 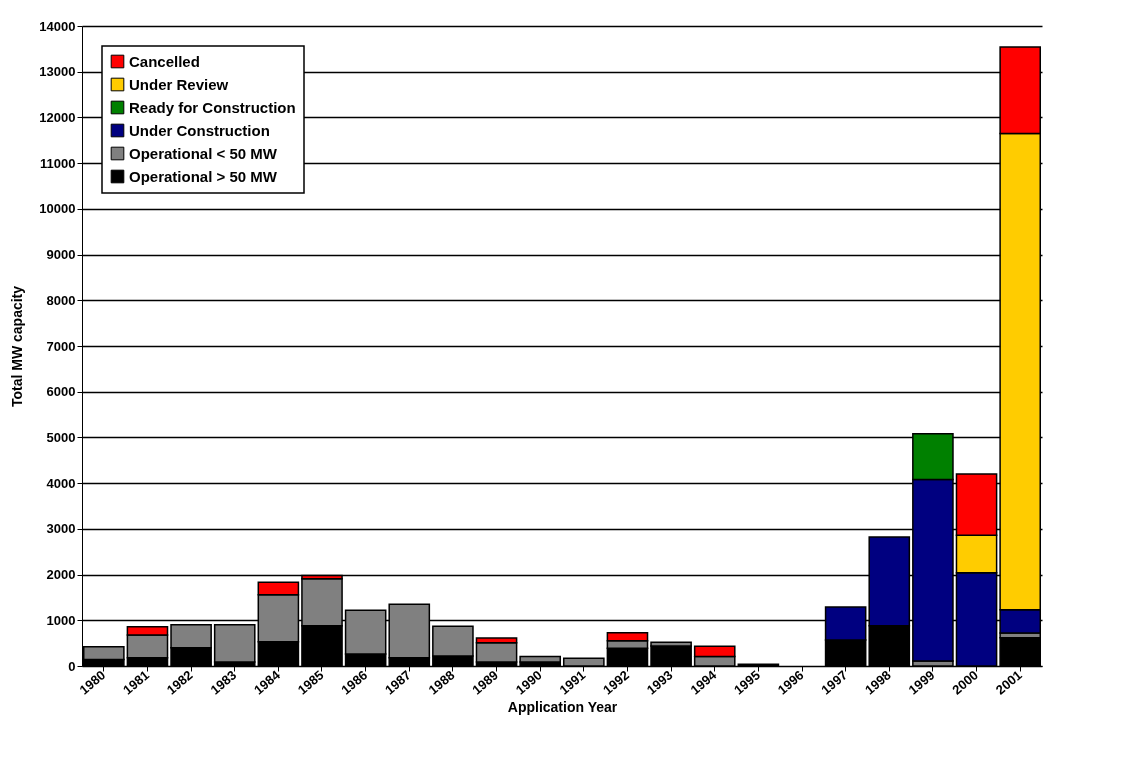 What do you see at coordinates (61, 255) in the screenshot?
I see `y-tick-label: 9000` at bounding box center [61, 255].